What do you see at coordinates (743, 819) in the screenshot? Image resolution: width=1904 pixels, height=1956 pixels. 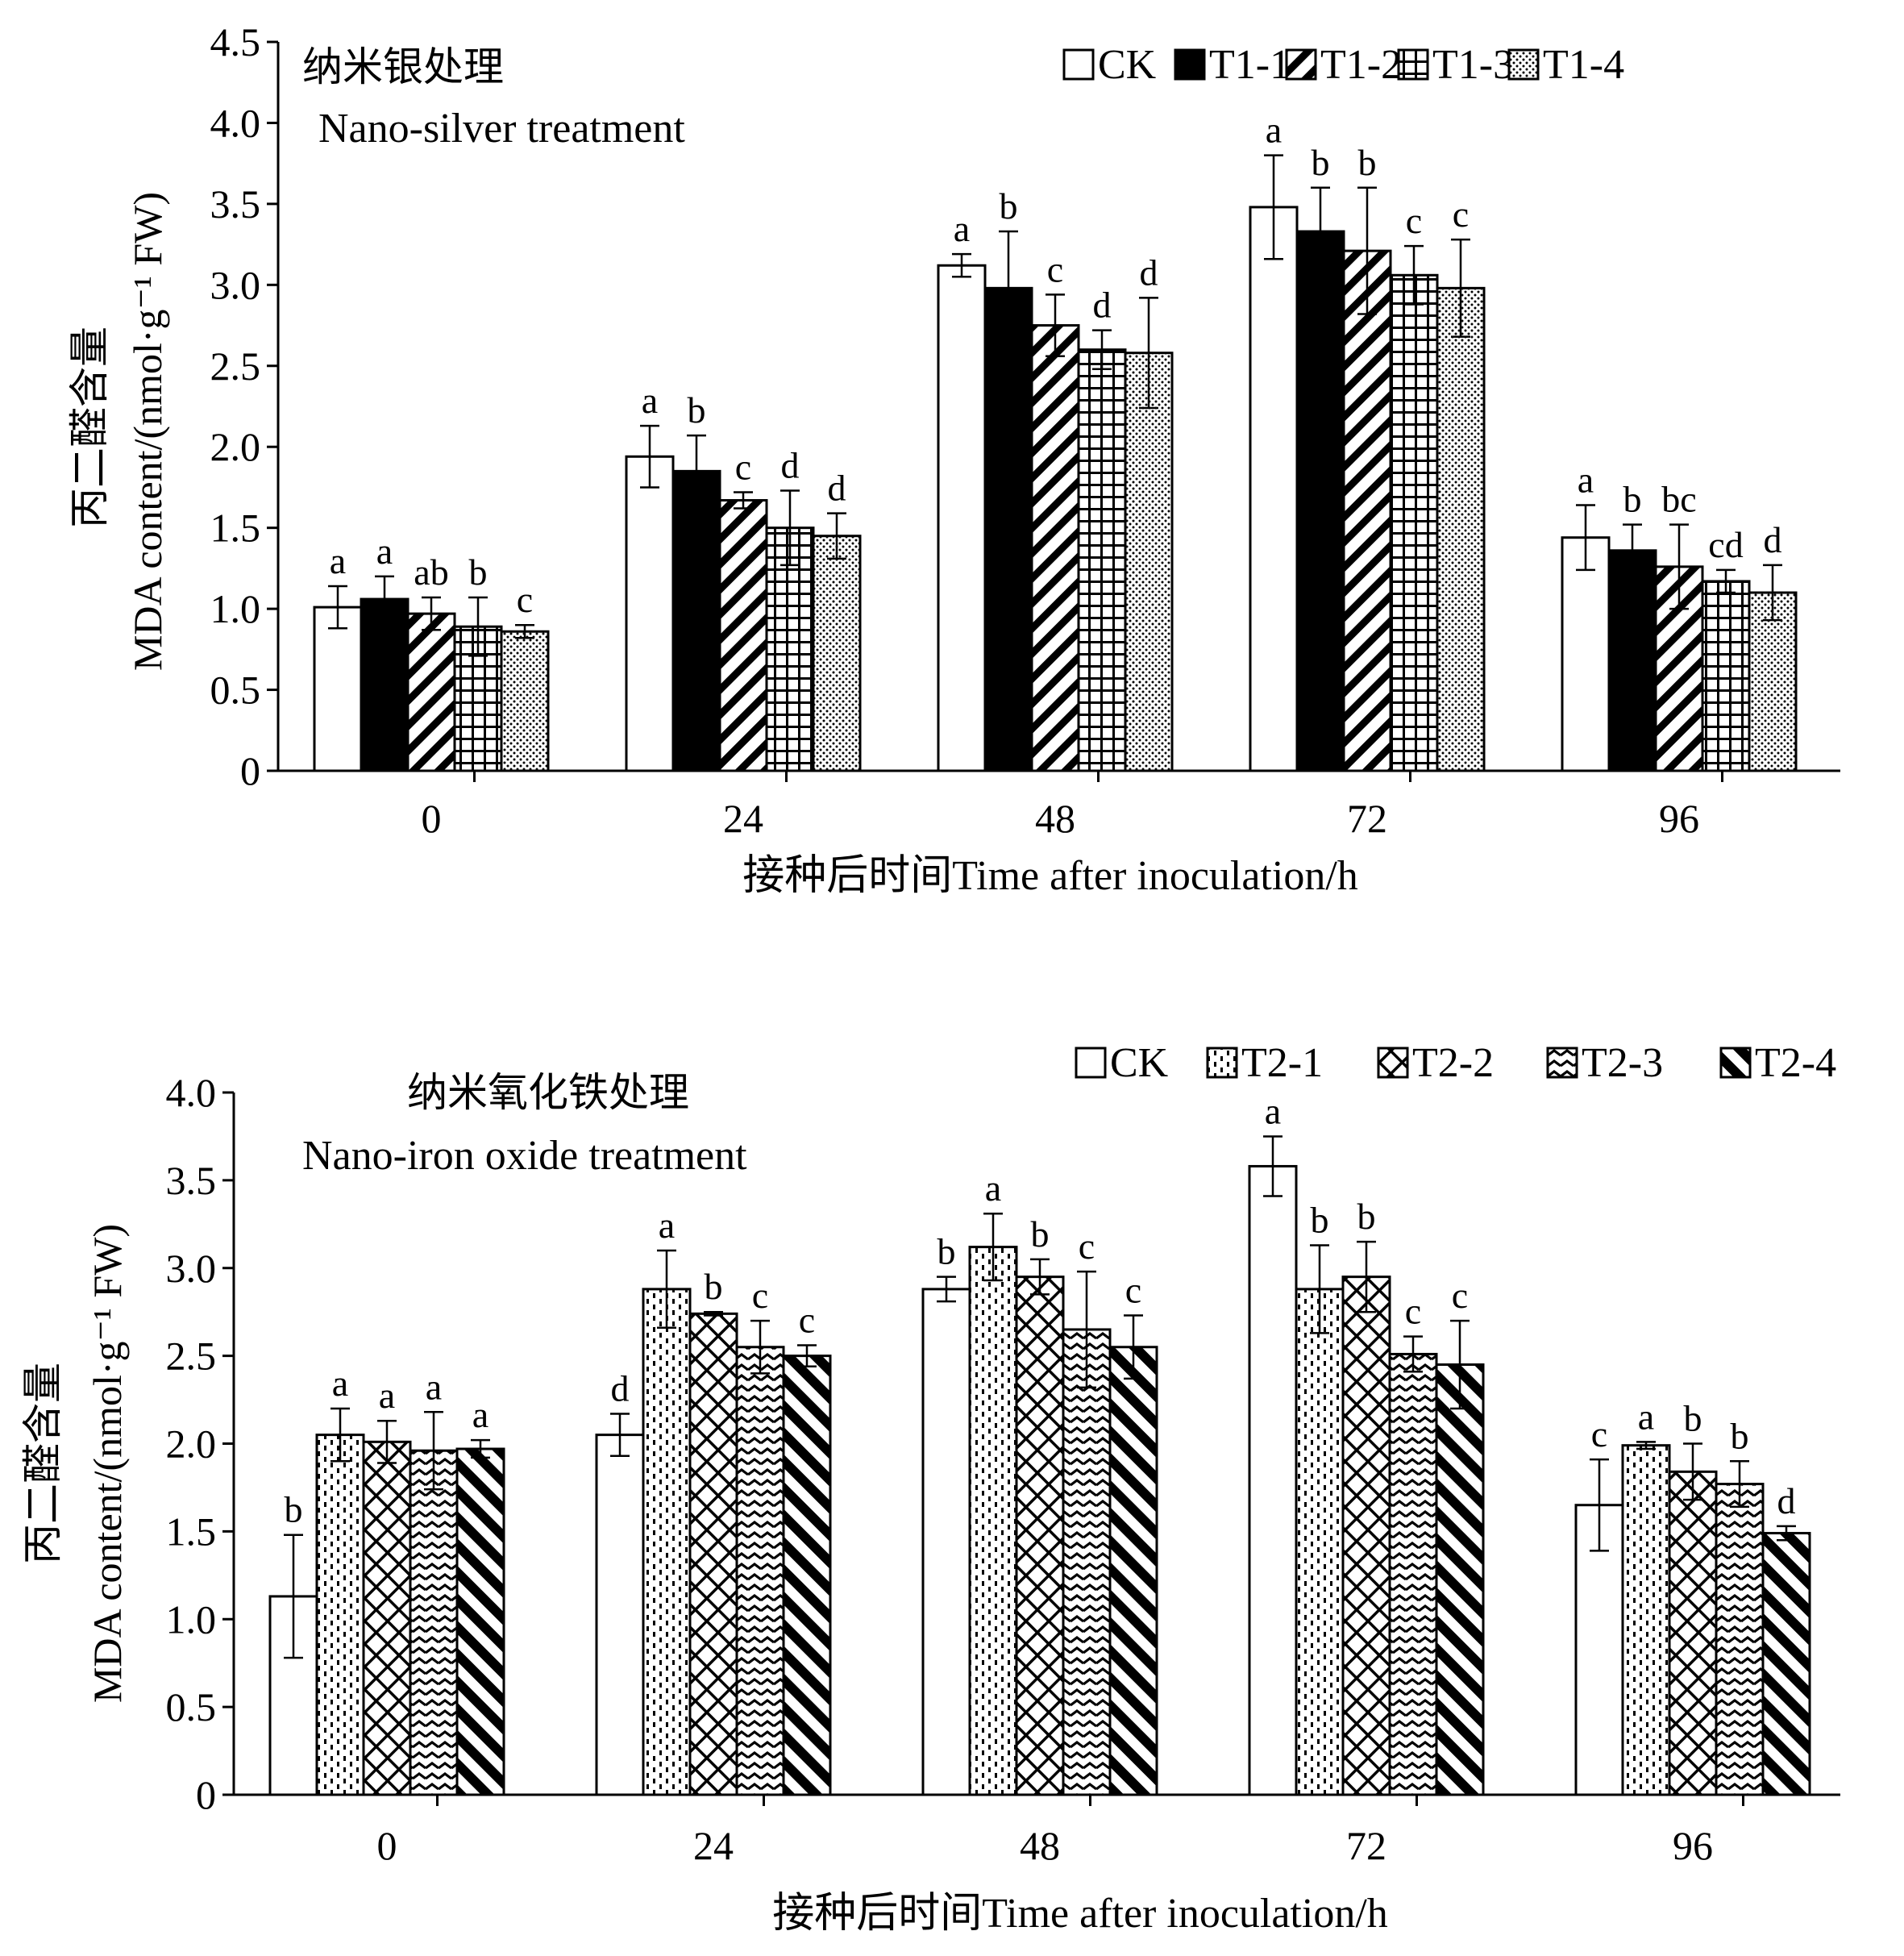 I see `x-tick-label: 24` at bounding box center [743, 819].